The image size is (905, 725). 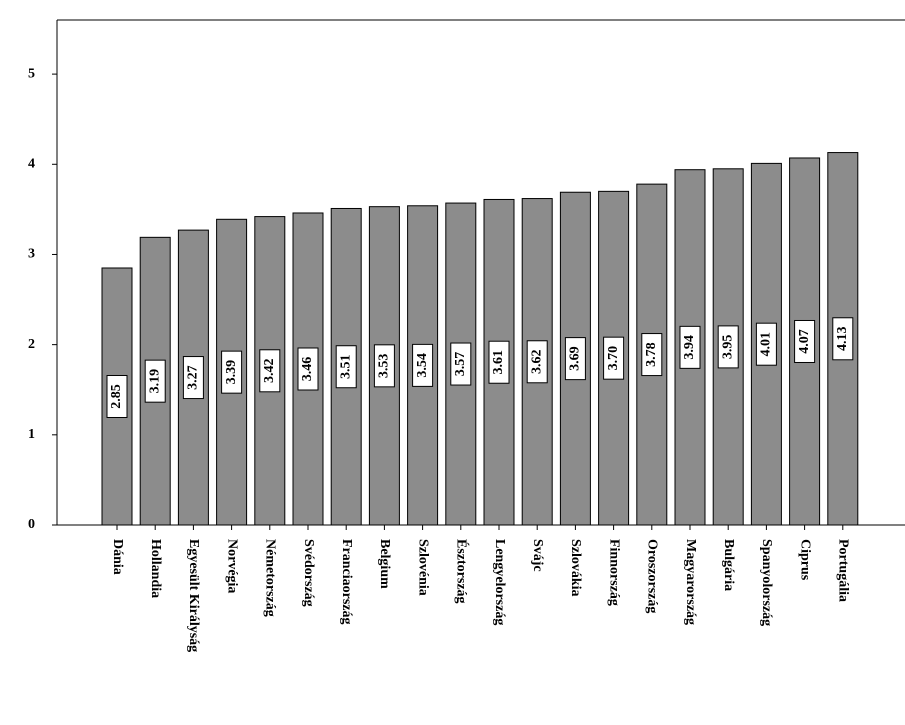 I want to click on value-label: 4.07, so click(x=804, y=341).